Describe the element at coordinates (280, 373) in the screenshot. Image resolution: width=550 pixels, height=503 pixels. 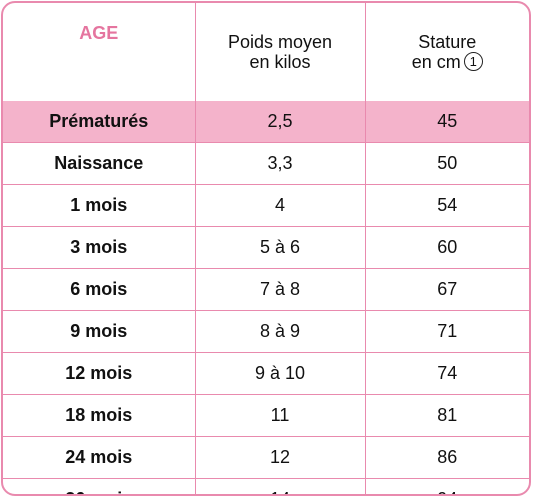
I see `row-weight: 9 à 10` at that location.